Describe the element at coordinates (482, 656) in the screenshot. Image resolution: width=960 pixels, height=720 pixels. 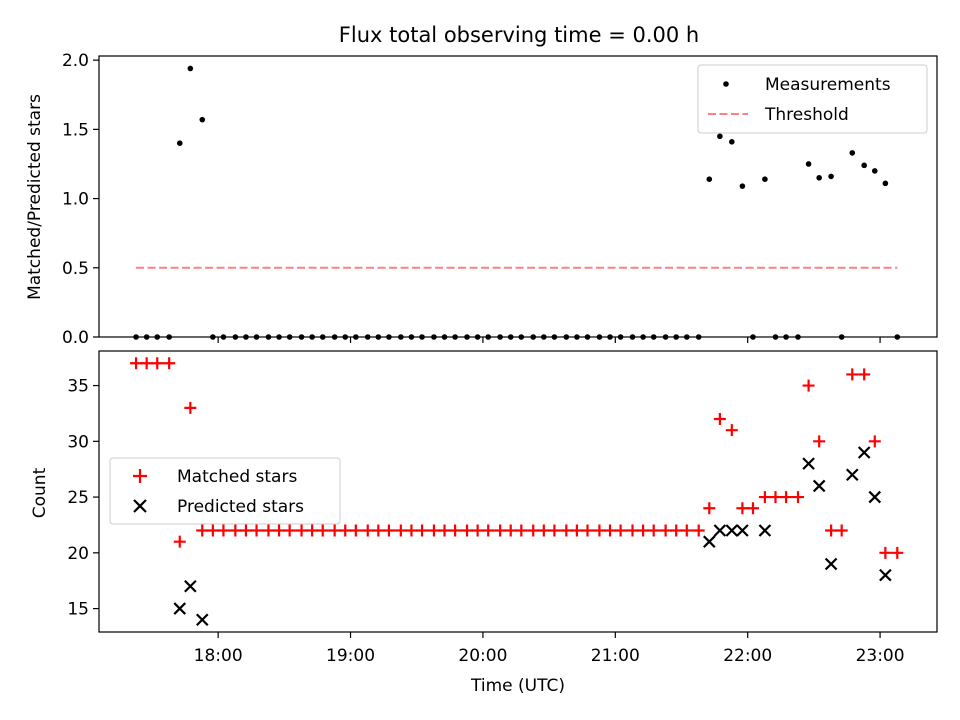
I see `x-tick-label: 20:00` at that location.